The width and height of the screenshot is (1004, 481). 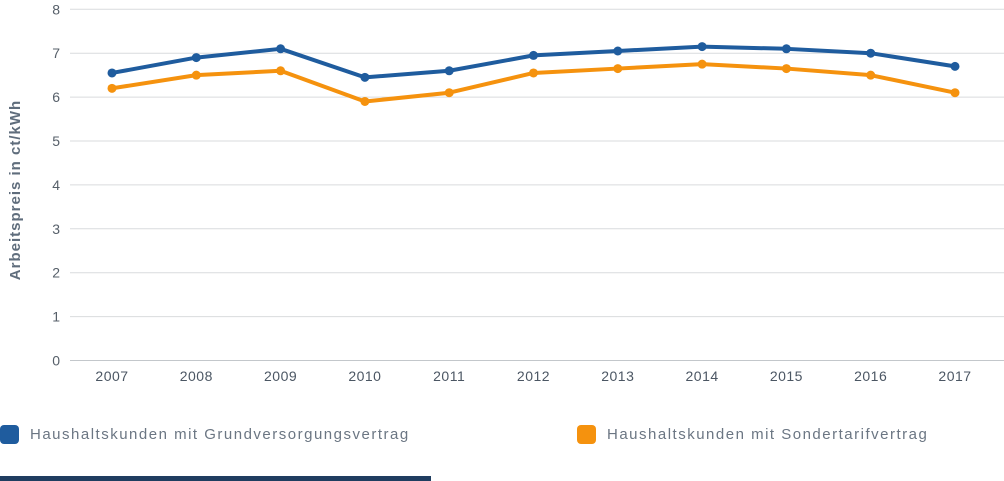 I want to click on data-point-0-2011, so click(x=449, y=71).